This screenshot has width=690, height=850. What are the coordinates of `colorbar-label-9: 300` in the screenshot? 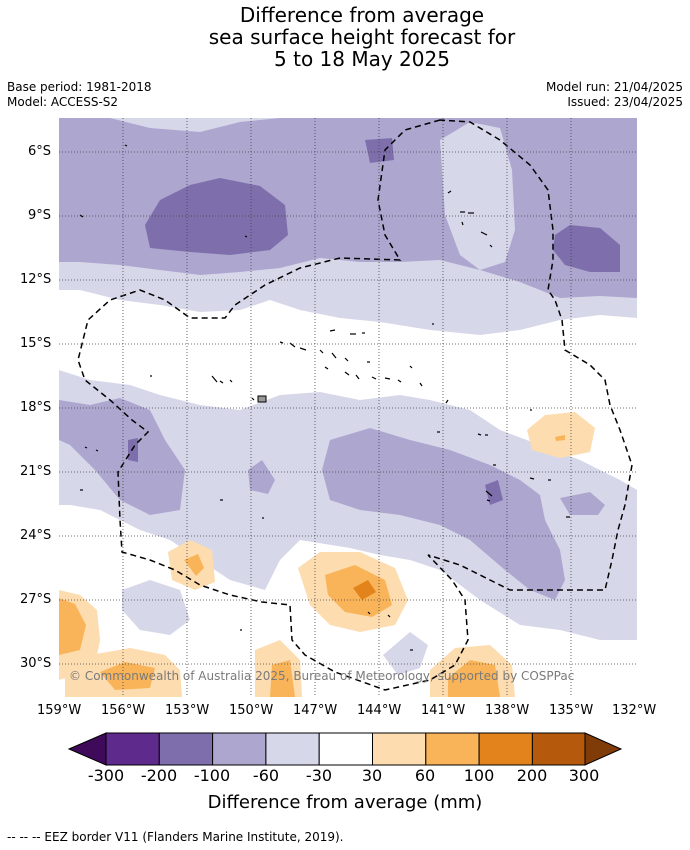 It's located at (584, 775).